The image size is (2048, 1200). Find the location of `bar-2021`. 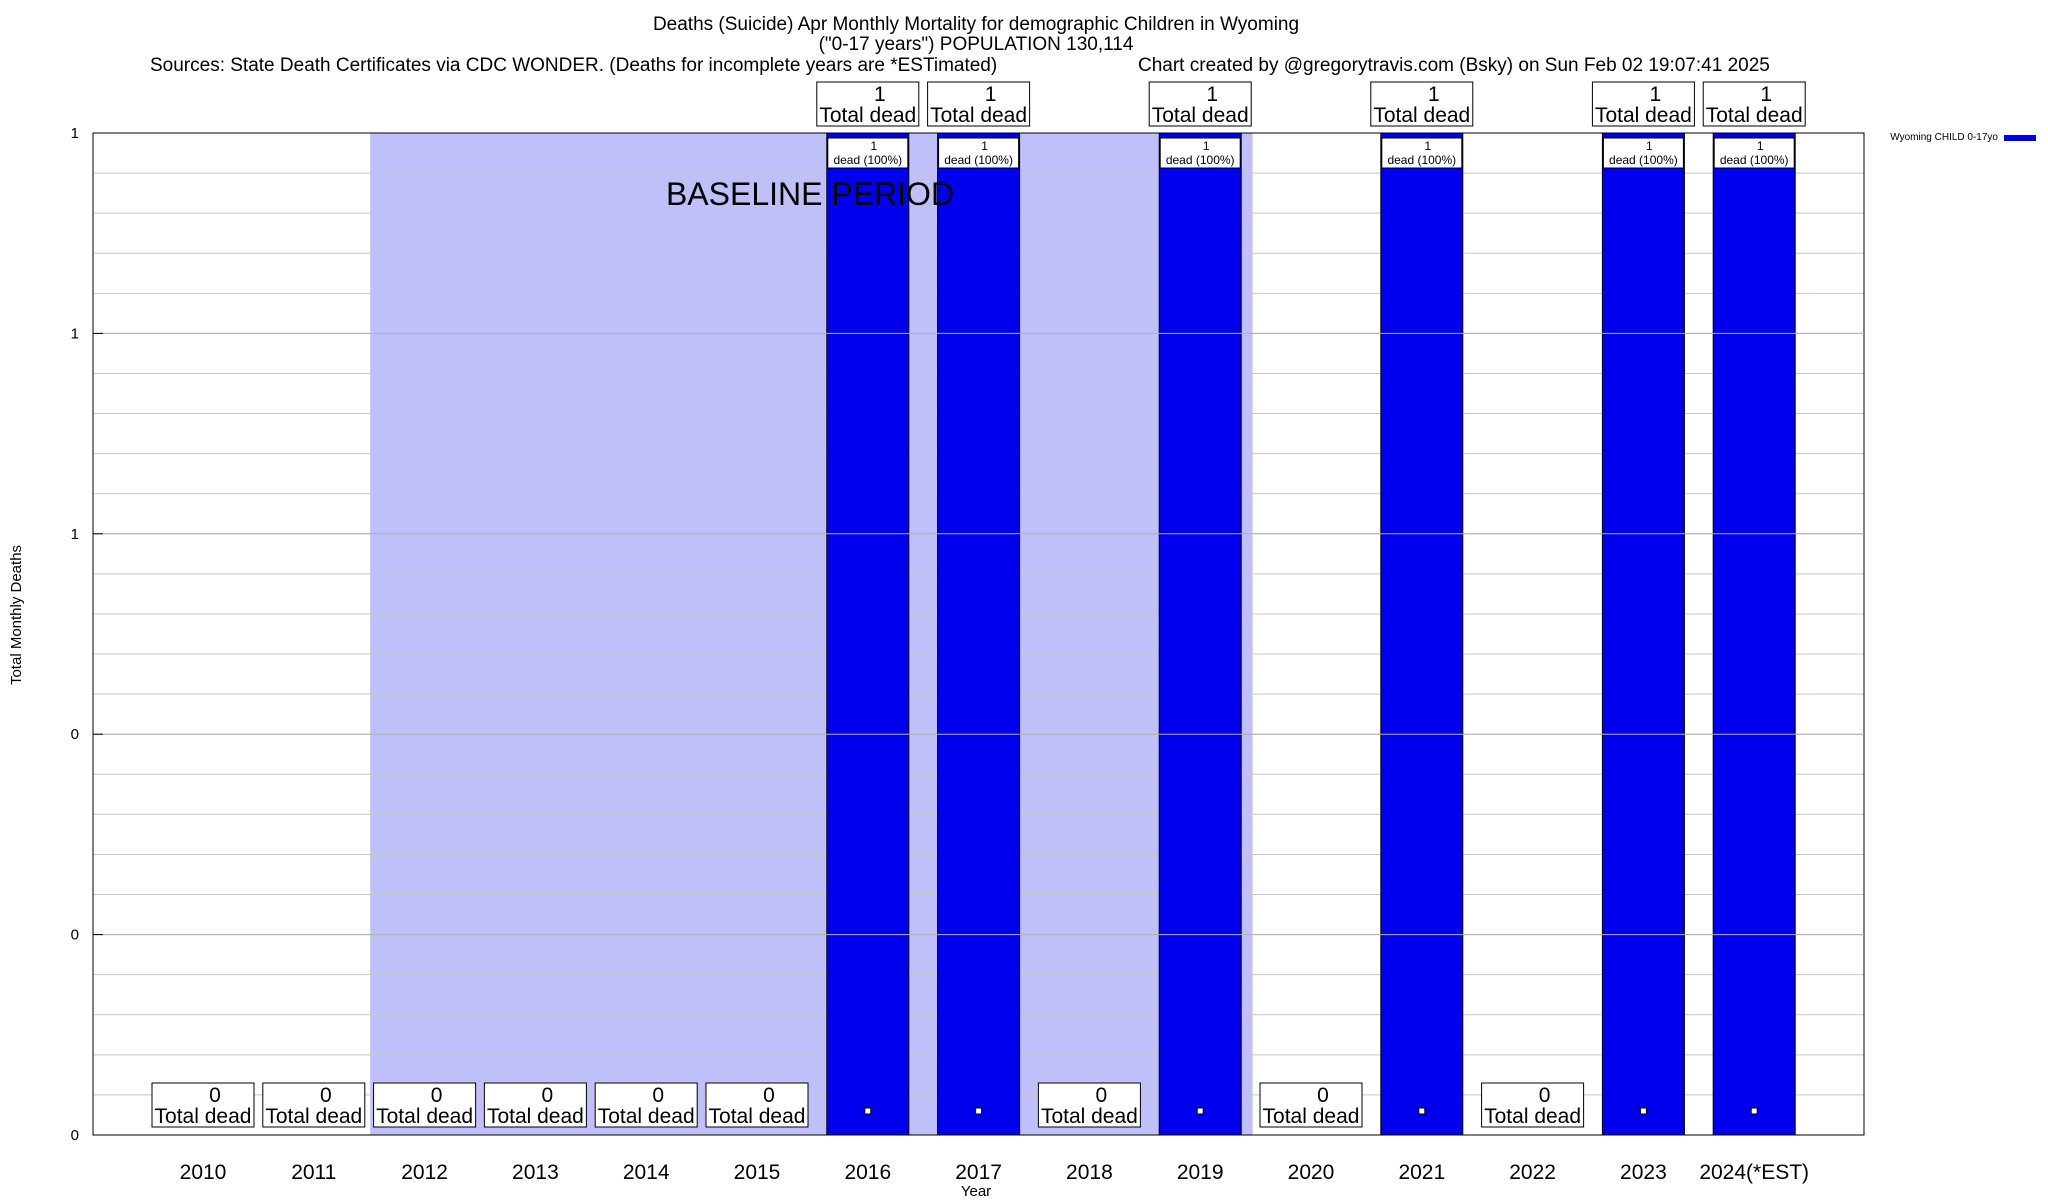

bar-2021 is located at coordinates (1422, 634).